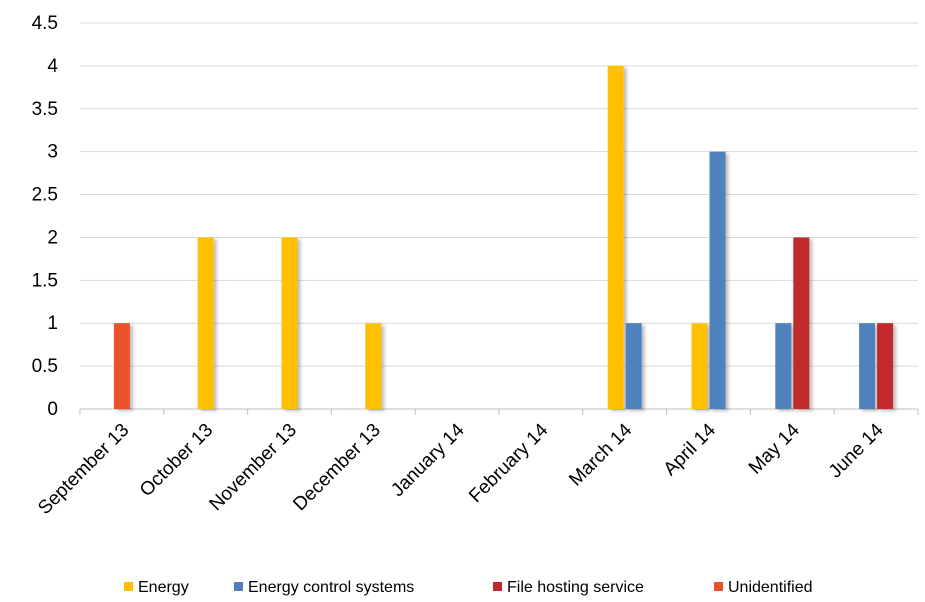 The width and height of the screenshot is (925, 602). What do you see at coordinates (45, 195) in the screenshot?
I see `y-tick-label: 2.5` at bounding box center [45, 195].